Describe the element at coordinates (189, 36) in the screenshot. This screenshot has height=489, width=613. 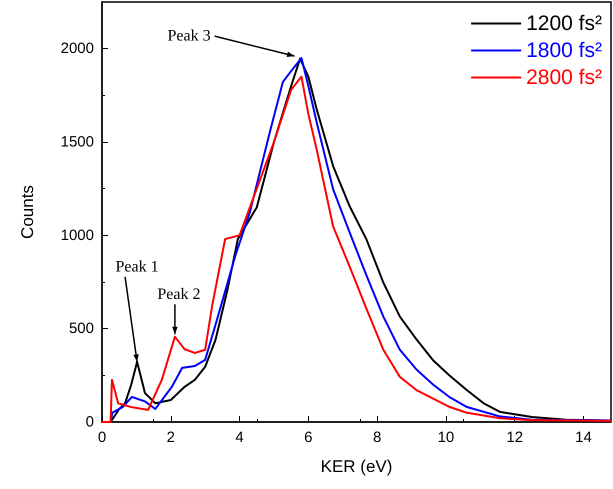
I see `annotation: Peak 3` at that location.